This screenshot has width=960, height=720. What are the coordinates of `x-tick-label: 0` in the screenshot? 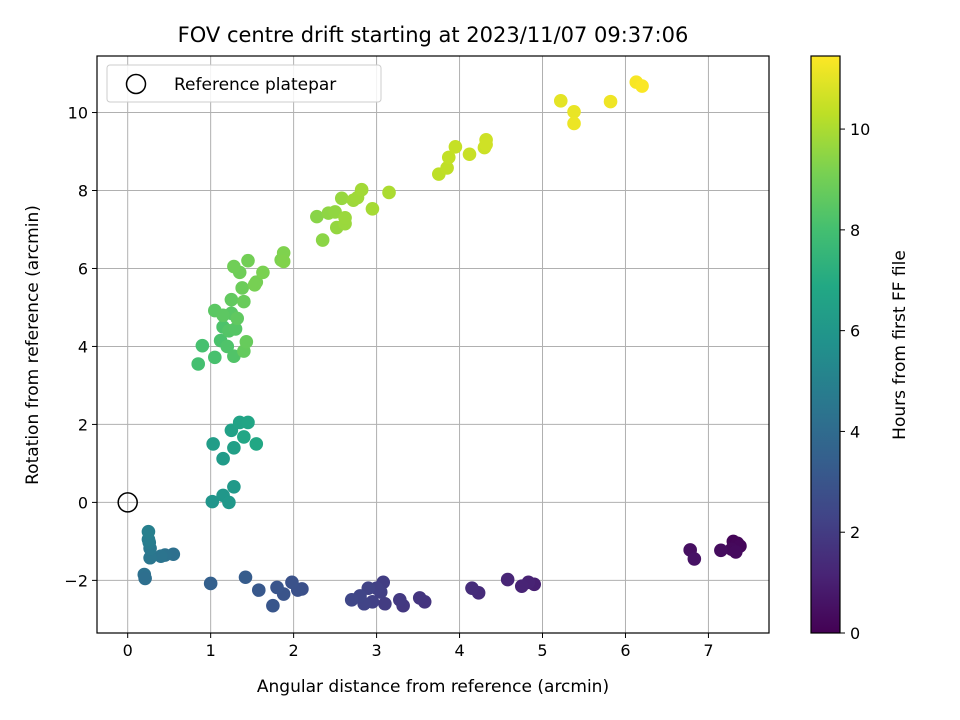 It's located at (128, 650).